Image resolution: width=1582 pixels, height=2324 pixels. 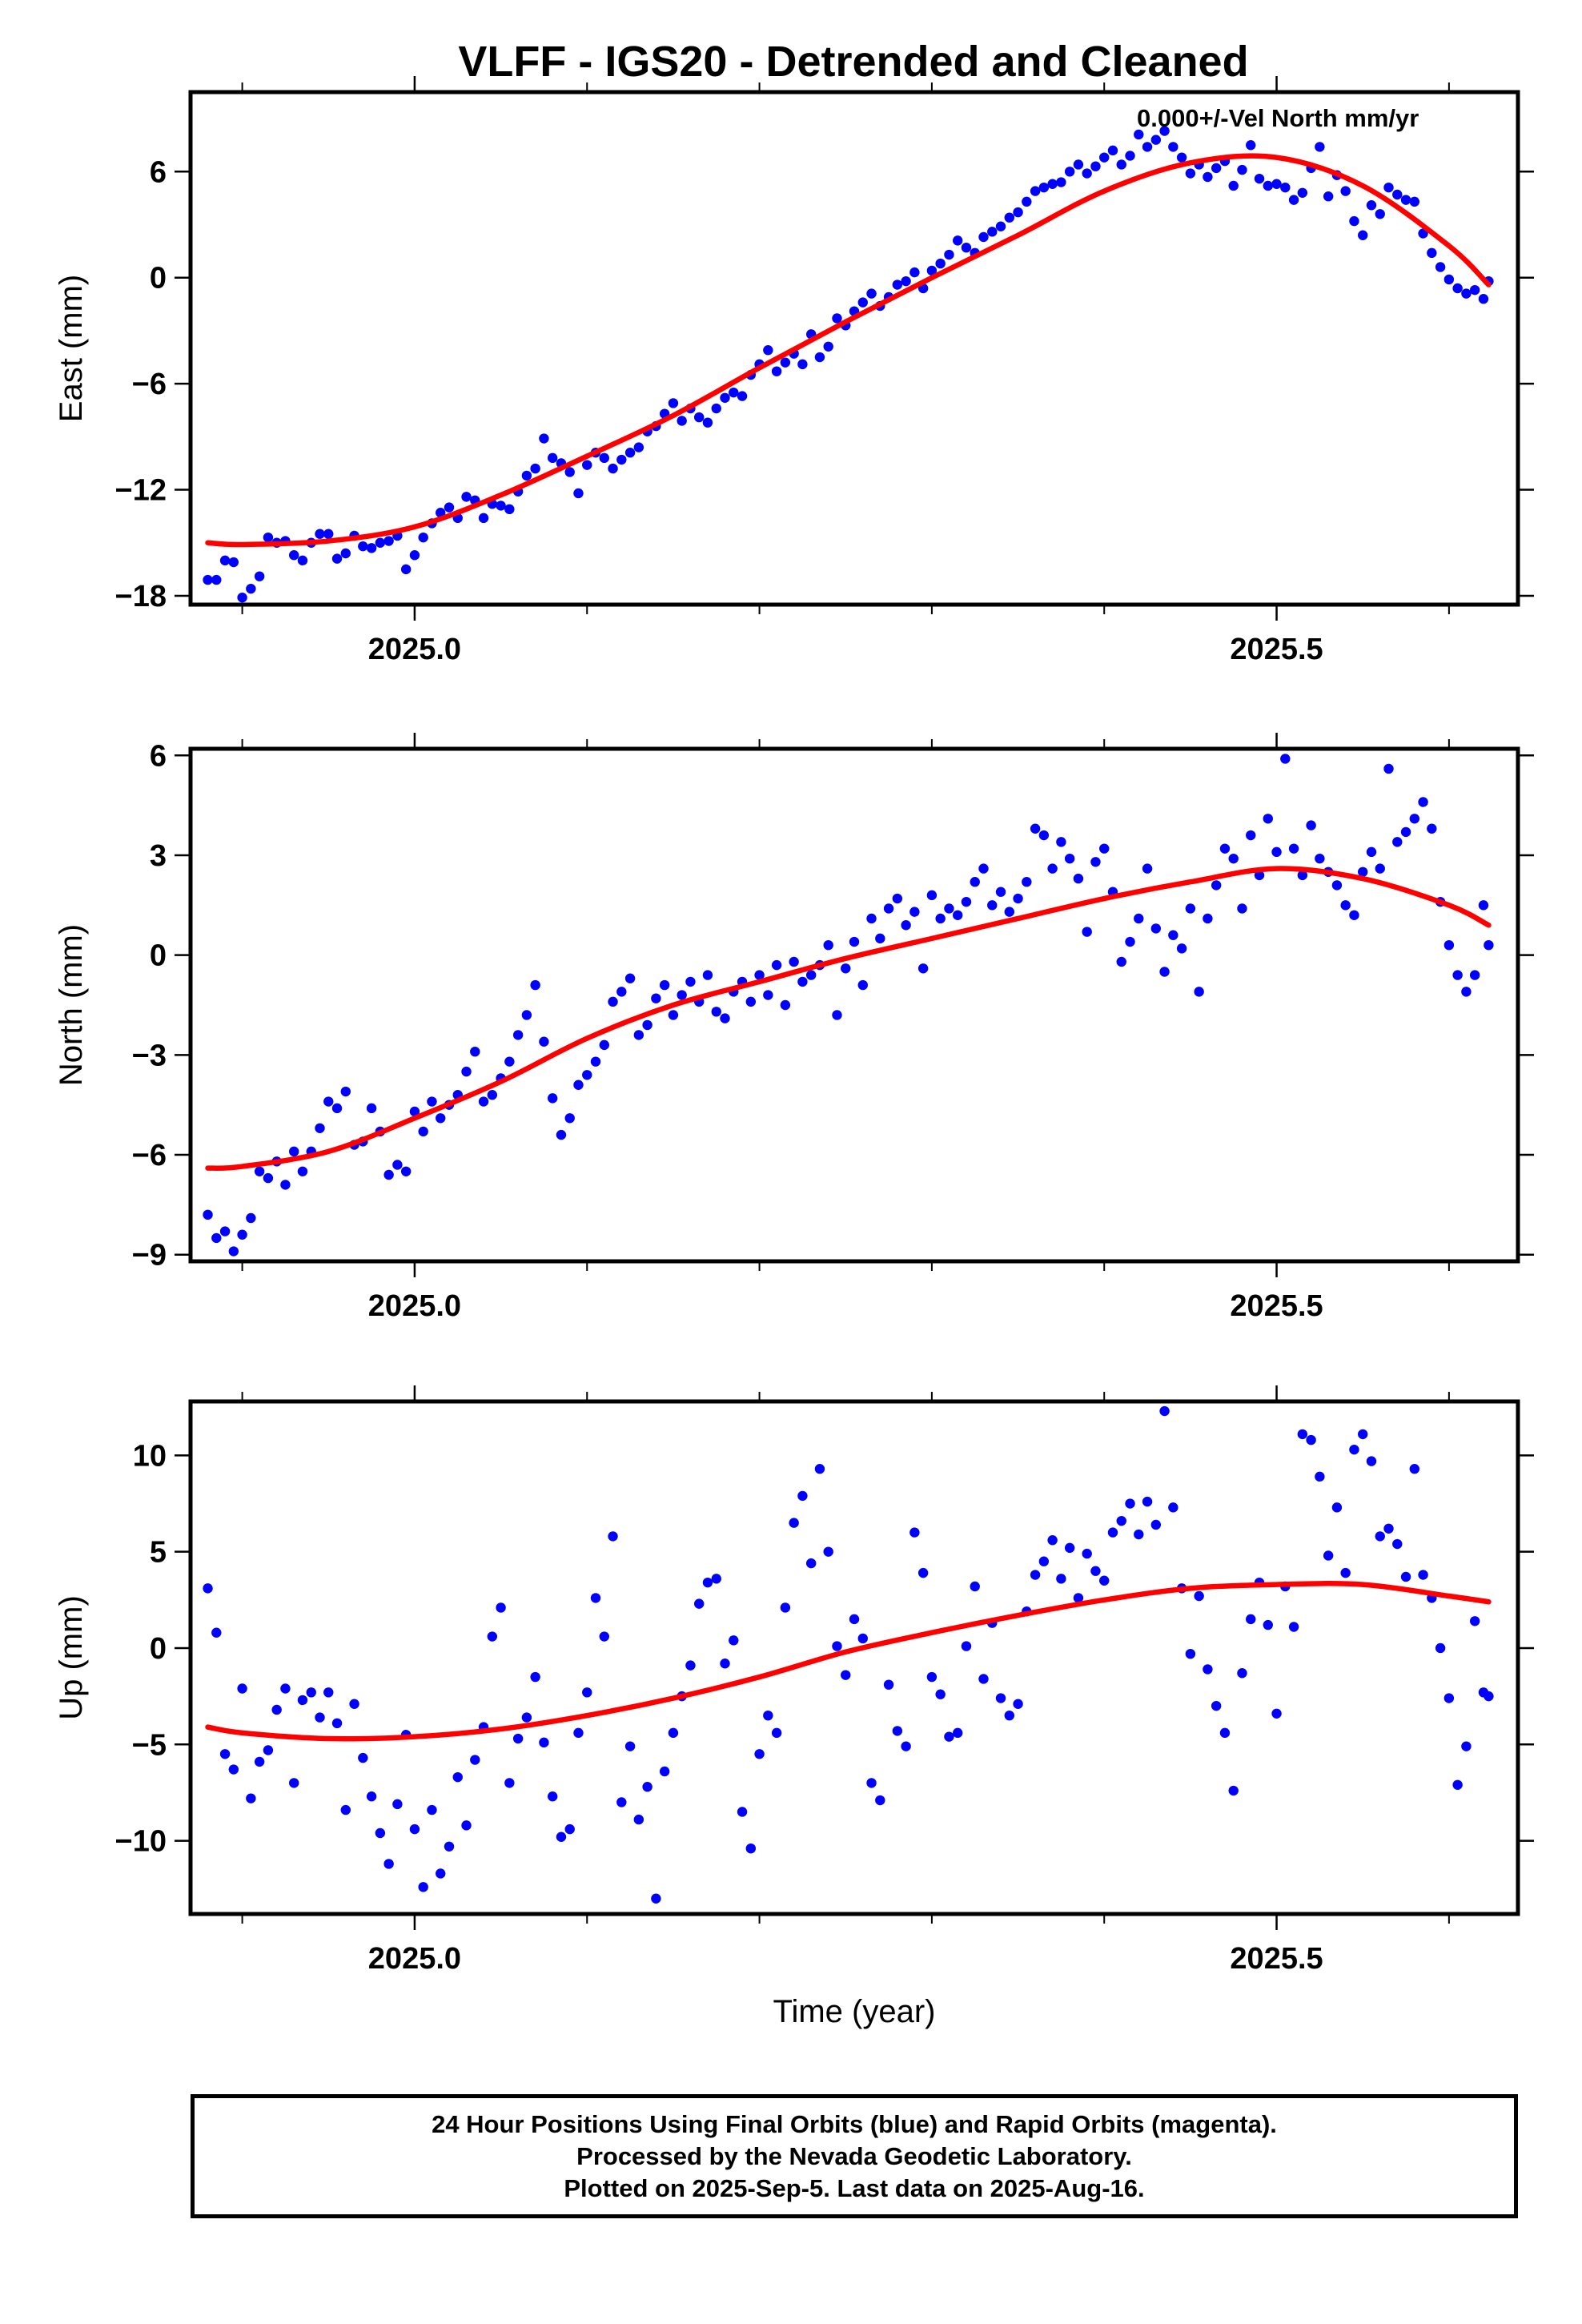 What do you see at coordinates (71, 348) in the screenshot?
I see `east-y-axis-label: East (mm)` at bounding box center [71, 348].